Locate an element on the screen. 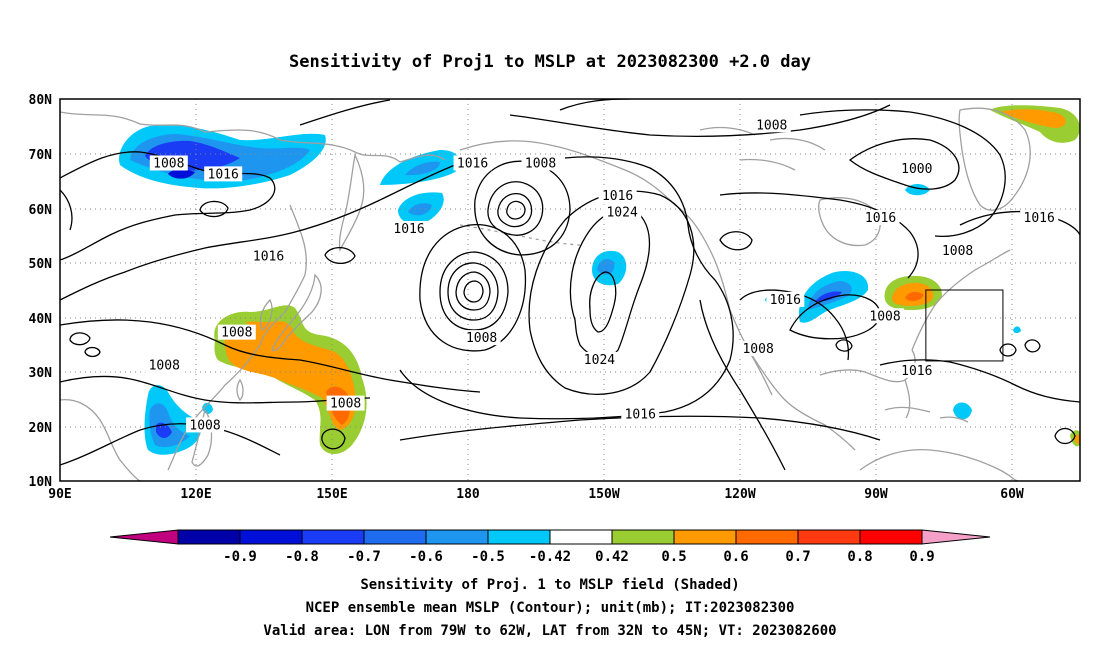 The height and width of the screenshot is (650, 1100). coast-arctic-islands is located at coordinates (762, 148).